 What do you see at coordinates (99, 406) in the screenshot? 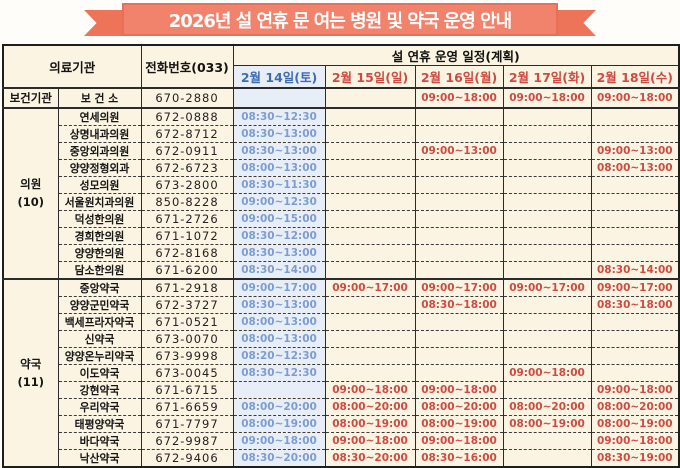
I see `facility-name-cell: 우리약국` at bounding box center [99, 406].